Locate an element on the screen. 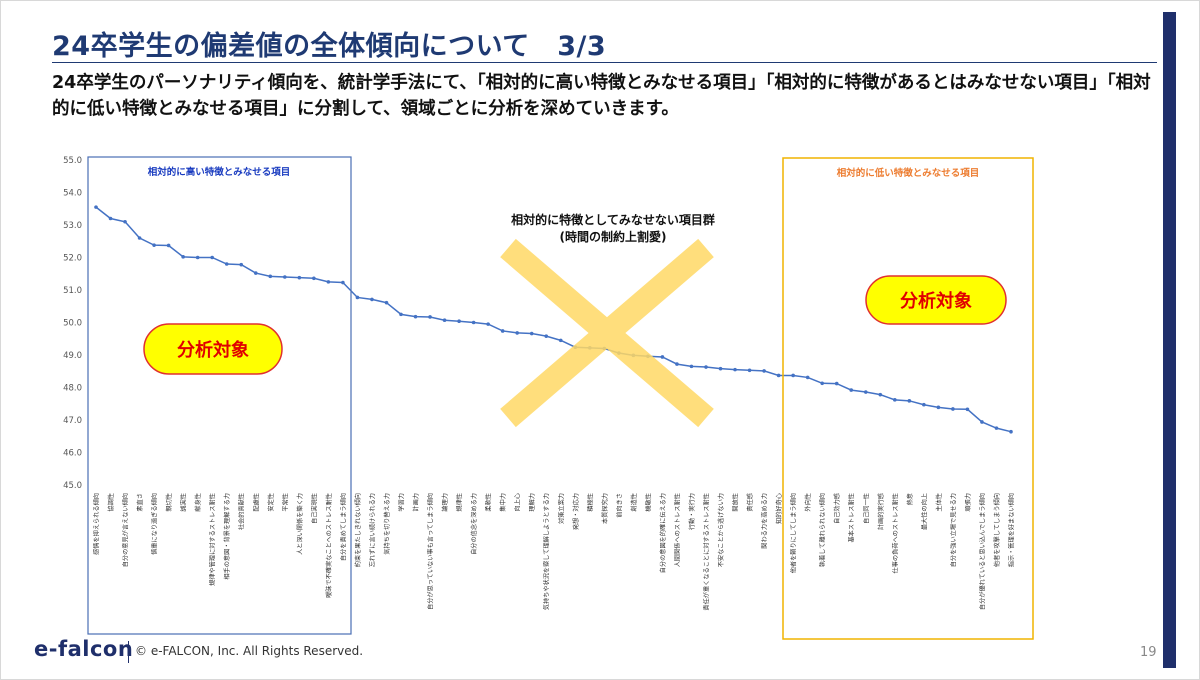  x-tick-label: 社会的貢献性 is located at coordinates (242, 511).